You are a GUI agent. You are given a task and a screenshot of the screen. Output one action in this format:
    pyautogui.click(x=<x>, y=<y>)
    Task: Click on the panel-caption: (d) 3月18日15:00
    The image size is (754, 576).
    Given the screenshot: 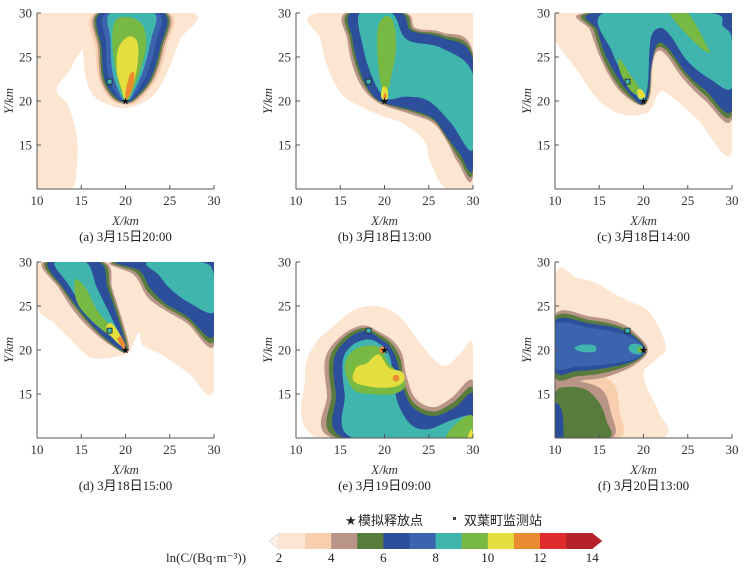 What is the action you would take?
    pyautogui.click(x=126, y=485)
    